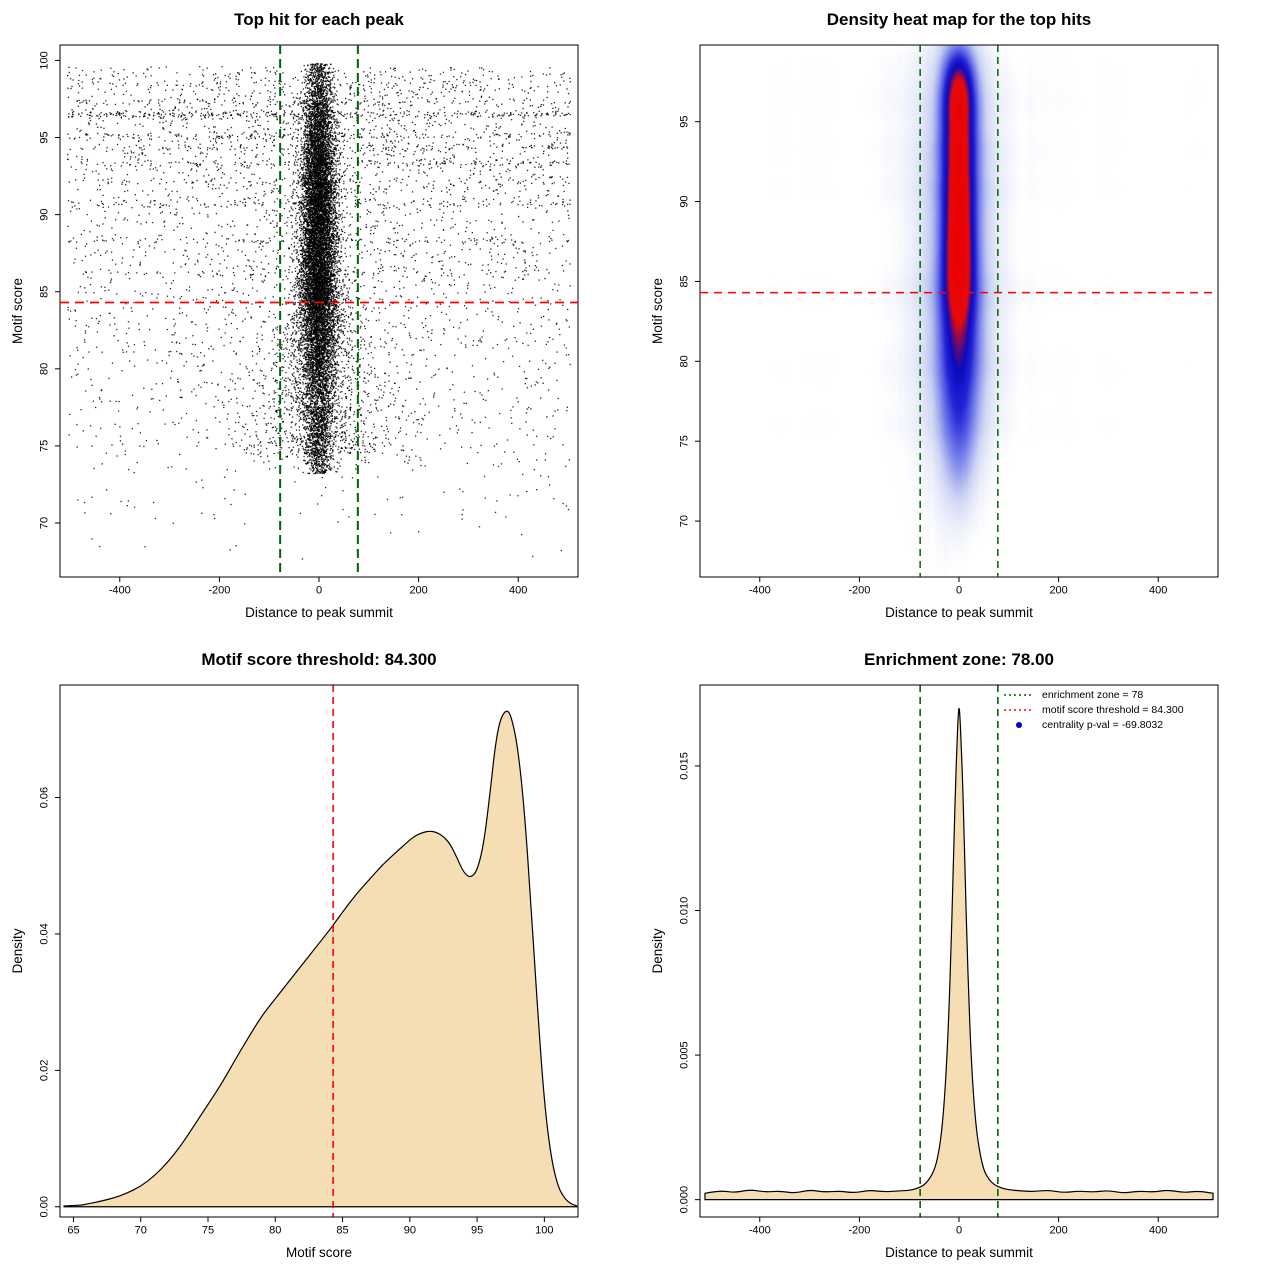 The height and width of the screenshot is (1280, 1280). What do you see at coordinates (319, 19) in the screenshot?
I see `scatter-title: Top hit for each peak` at bounding box center [319, 19].